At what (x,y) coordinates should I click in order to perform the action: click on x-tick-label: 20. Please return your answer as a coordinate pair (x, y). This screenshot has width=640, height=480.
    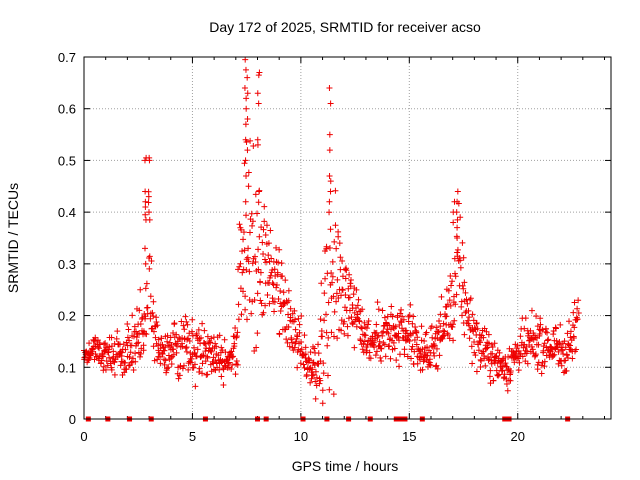
    Looking at the image, I should click on (518, 436).